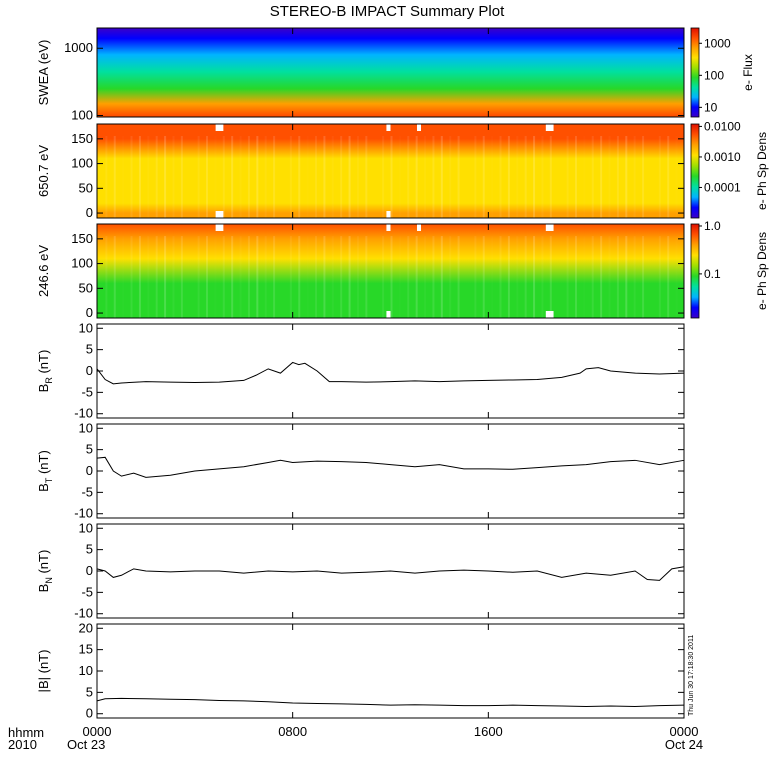  I want to click on y-tick-label: 1000, so click(78, 47).